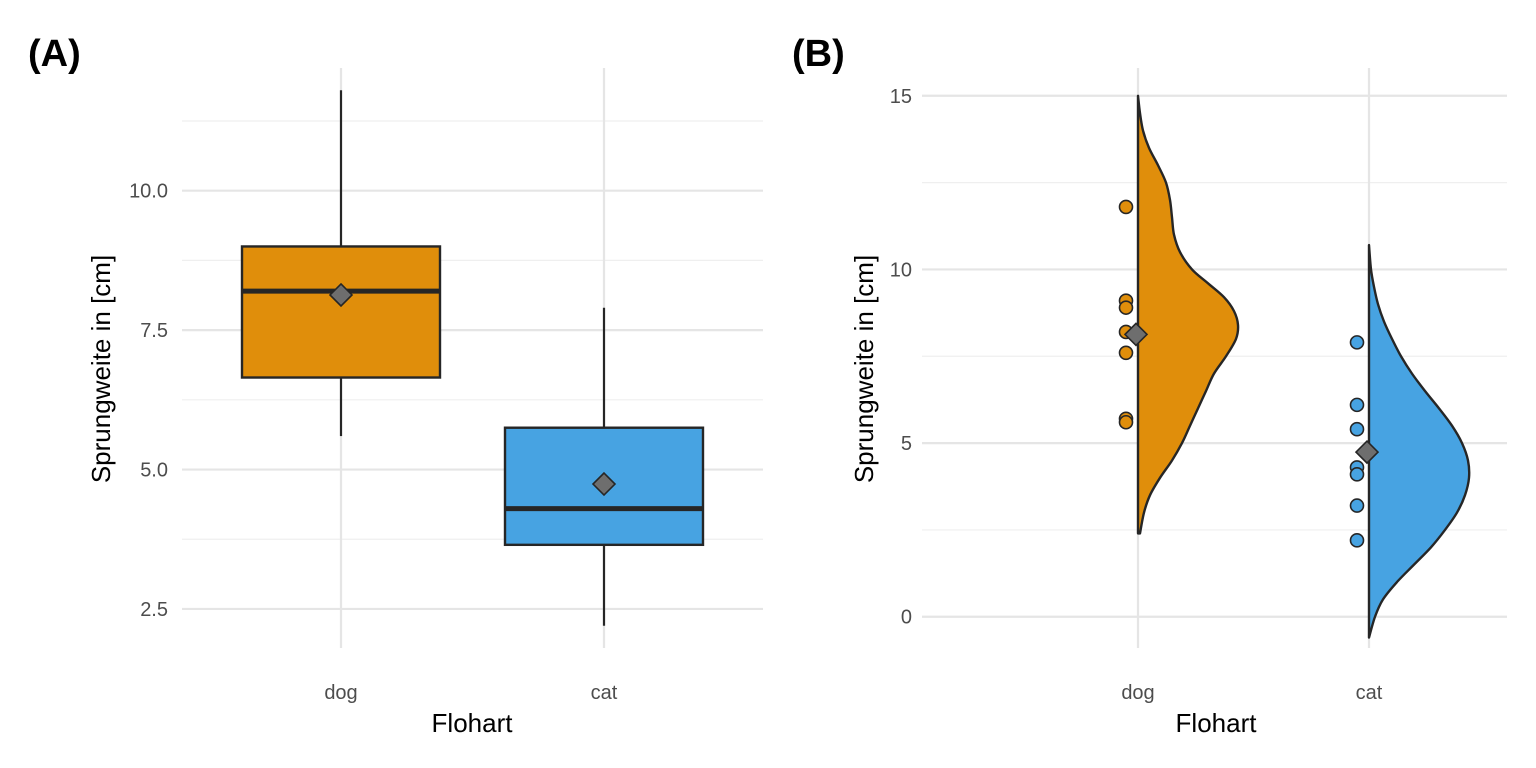 This screenshot has width=1536, height=768. I want to click on box-dog, so click(341, 263).